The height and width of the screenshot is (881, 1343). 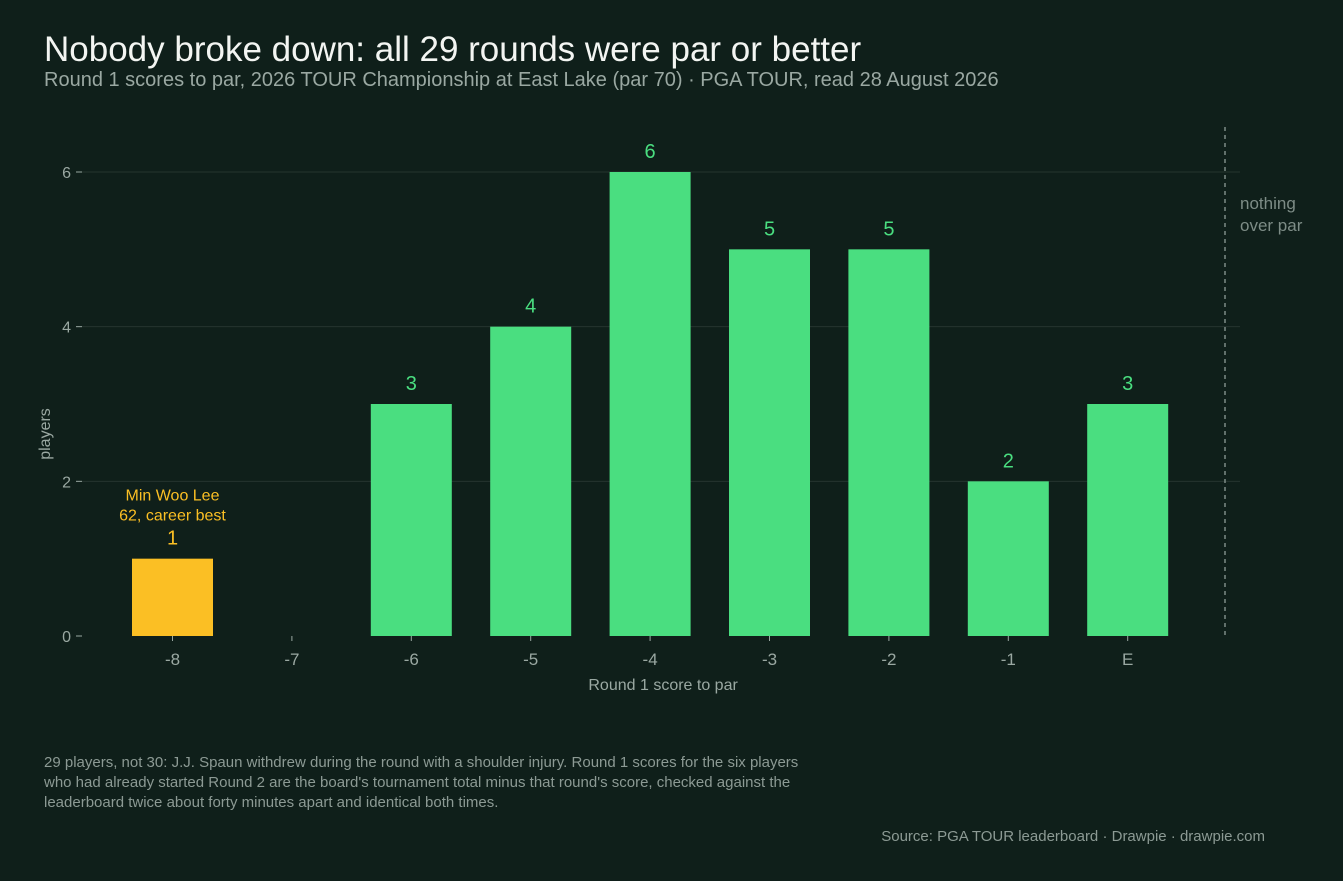 What do you see at coordinates (173, 496) in the screenshot?
I see `highlight-annotation-name: Min Woo Lee` at bounding box center [173, 496].